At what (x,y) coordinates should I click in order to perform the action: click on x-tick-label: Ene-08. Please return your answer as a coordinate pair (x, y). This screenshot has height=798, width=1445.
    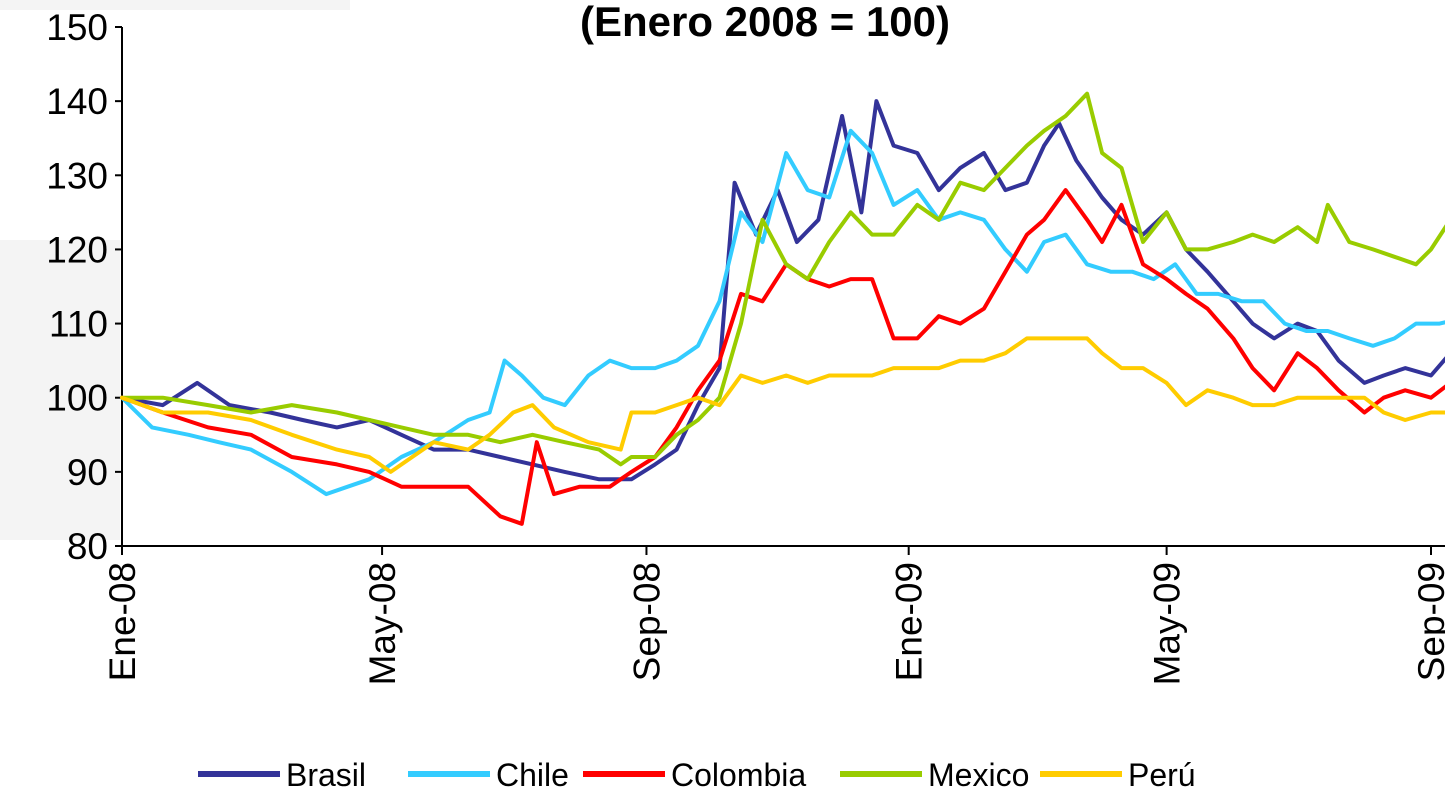
    Looking at the image, I should click on (122, 621).